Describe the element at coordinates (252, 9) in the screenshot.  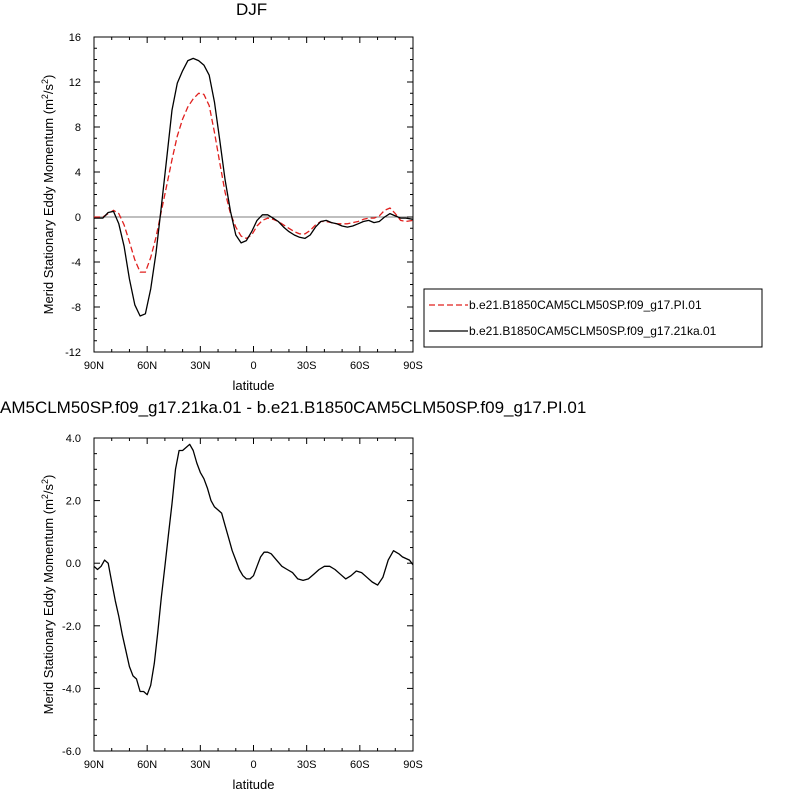
I see `chart-title-top: DJF` at that location.